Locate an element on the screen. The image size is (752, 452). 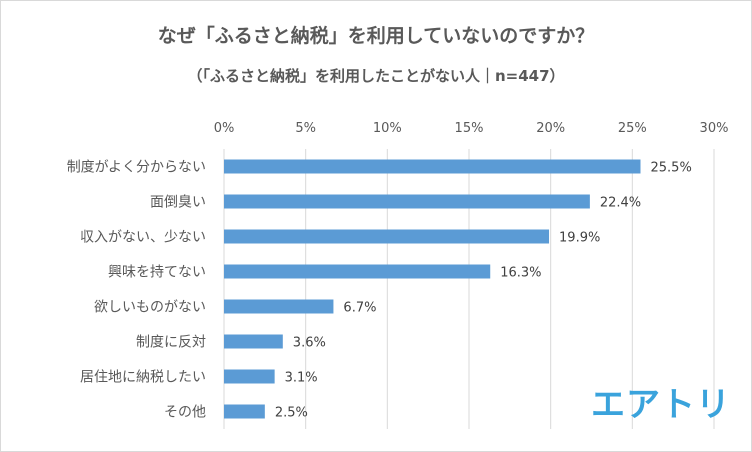
category-label: 興味を持てない is located at coordinates (157, 273).